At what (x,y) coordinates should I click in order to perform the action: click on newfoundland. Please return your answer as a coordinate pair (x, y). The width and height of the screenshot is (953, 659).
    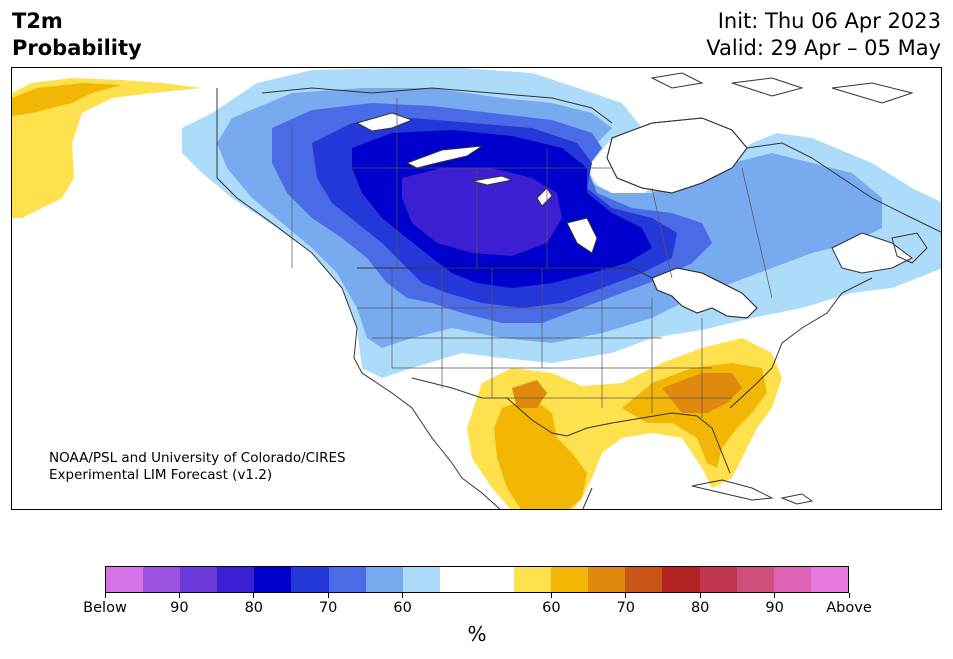
    Looking at the image, I should click on (909, 248).